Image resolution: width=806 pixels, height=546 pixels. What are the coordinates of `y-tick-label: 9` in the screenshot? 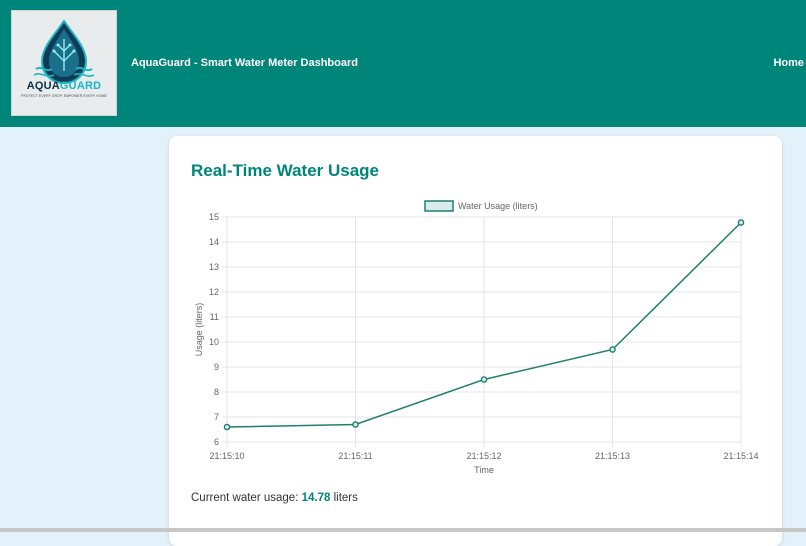 It's located at (216, 367).